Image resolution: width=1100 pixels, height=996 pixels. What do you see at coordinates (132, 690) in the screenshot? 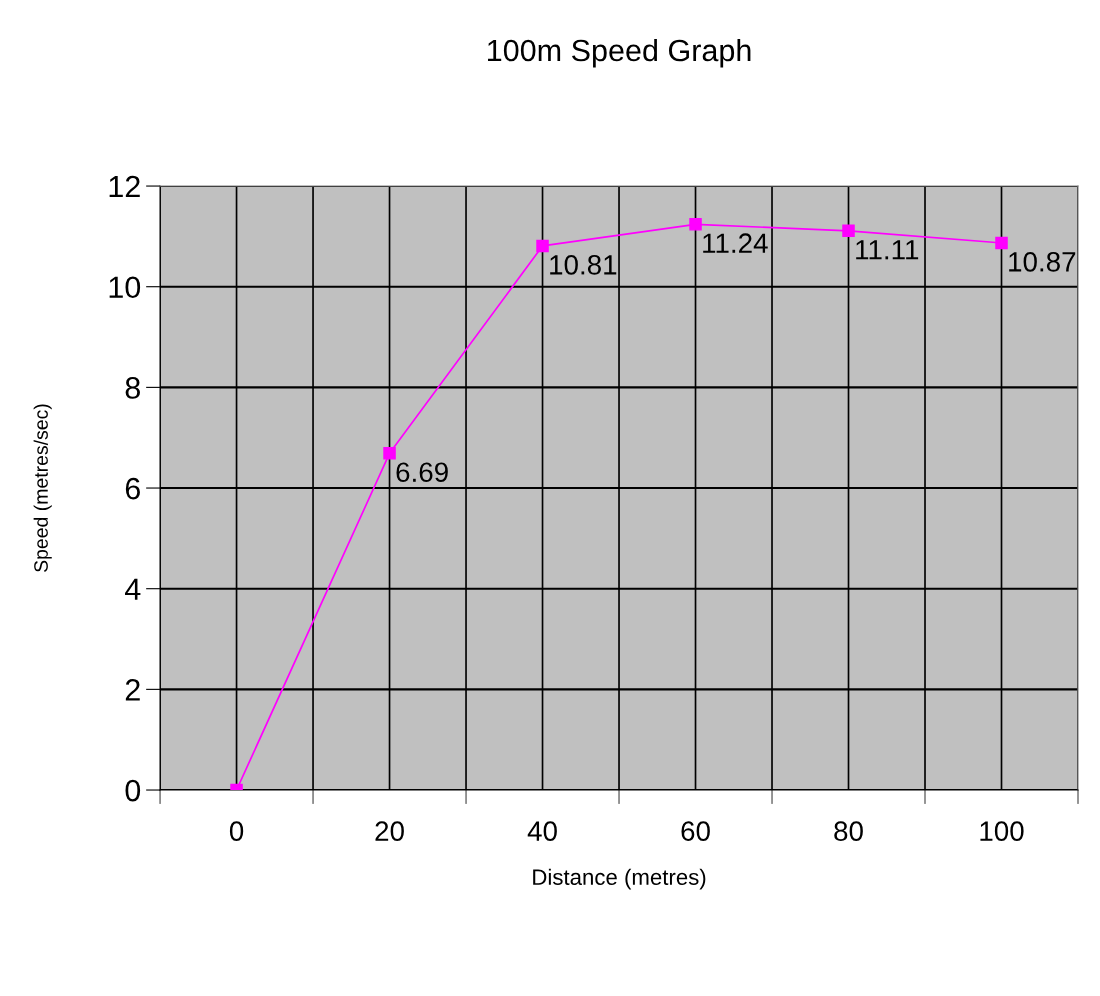
I see `y-tick-label: 2` at bounding box center [132, 690].